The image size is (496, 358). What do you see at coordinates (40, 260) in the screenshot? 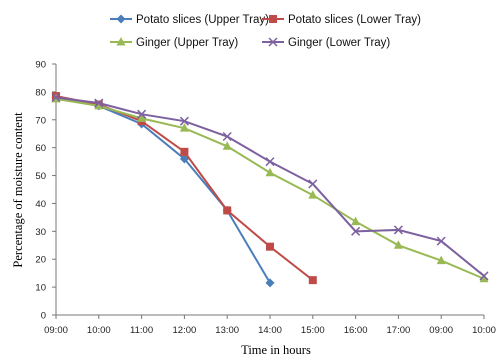
I see `y-tick-label: 20` at bounding box center [40, 260].